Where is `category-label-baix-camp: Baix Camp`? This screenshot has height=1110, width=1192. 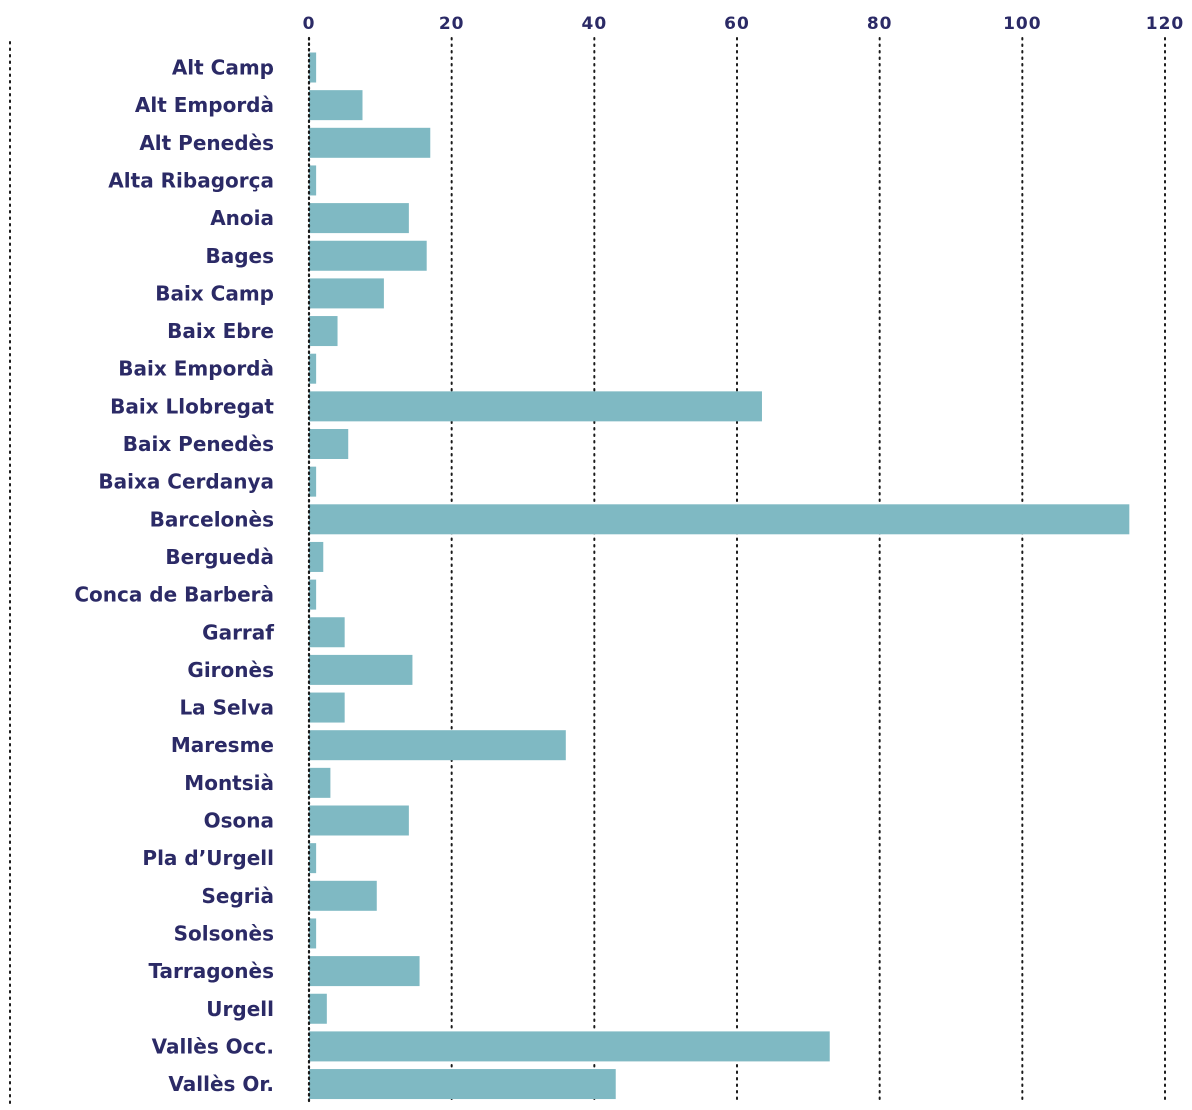 category-label-baix-camp: Baix Camp is located at coordinates (214, 293).